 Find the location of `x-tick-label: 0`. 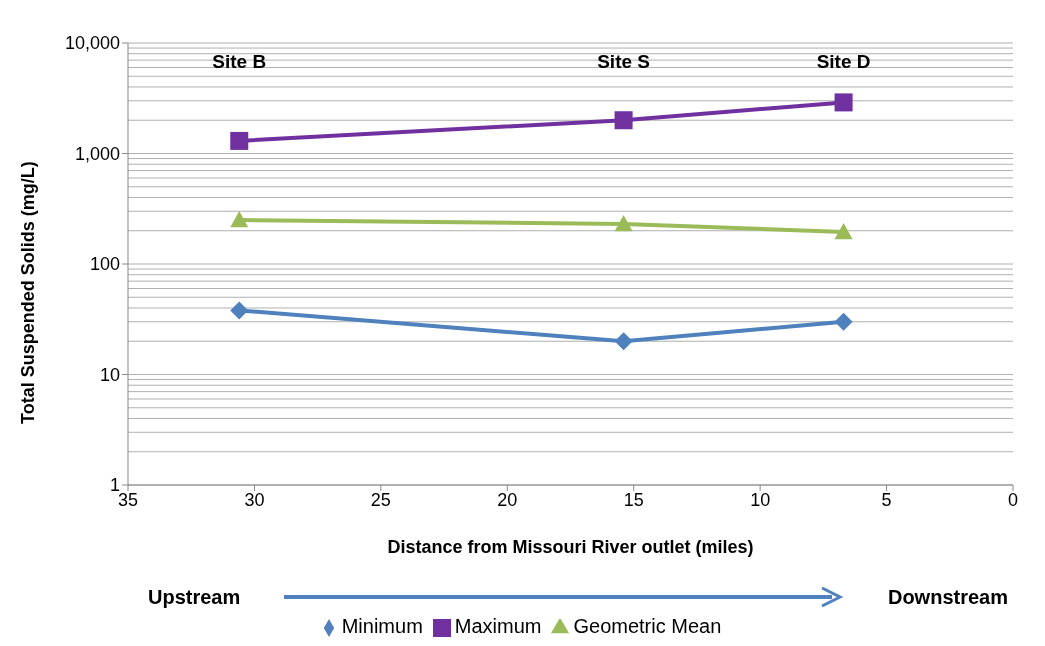

x-tick-label: 0 is located at coordinates (1013, 499).